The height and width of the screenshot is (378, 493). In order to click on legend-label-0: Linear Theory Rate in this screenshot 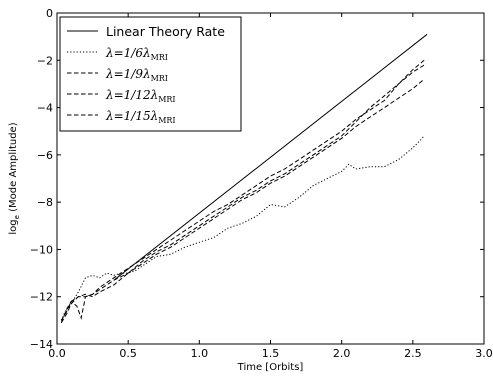, I will do `click(165, 31)`.